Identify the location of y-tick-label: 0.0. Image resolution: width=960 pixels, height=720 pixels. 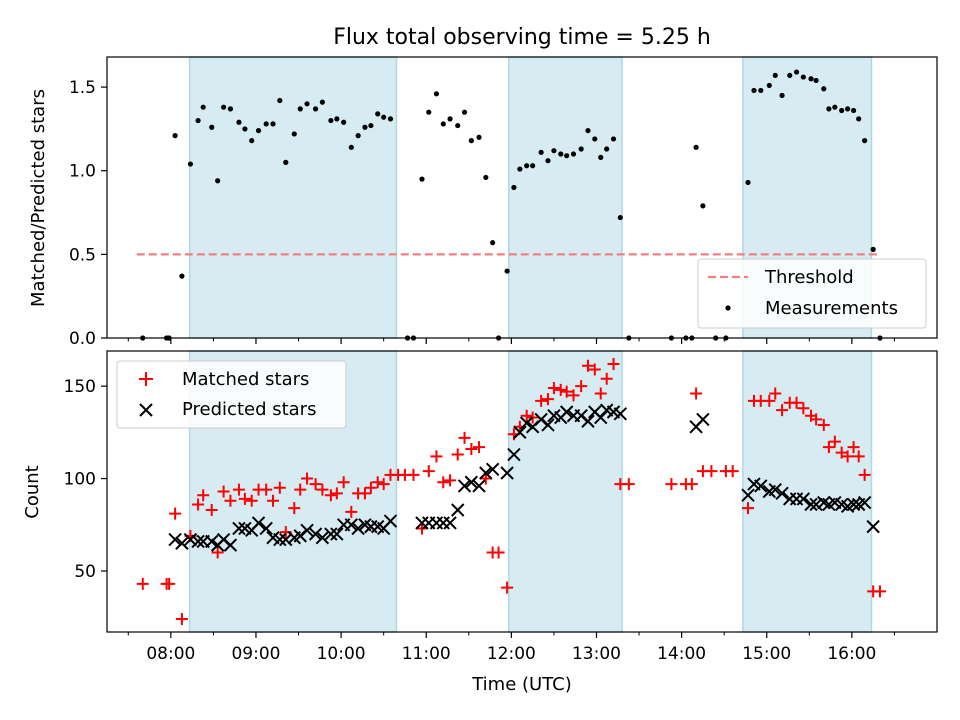
(82, 339).